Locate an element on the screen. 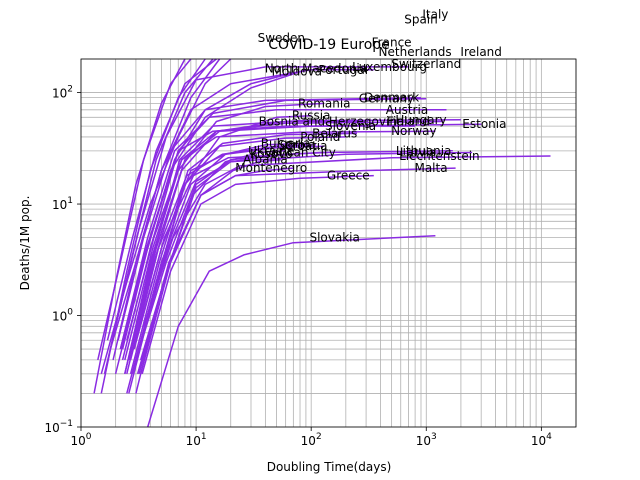 This screenshot has width=640, height=480. country-label: Germany is located at coordinates (386, 99).